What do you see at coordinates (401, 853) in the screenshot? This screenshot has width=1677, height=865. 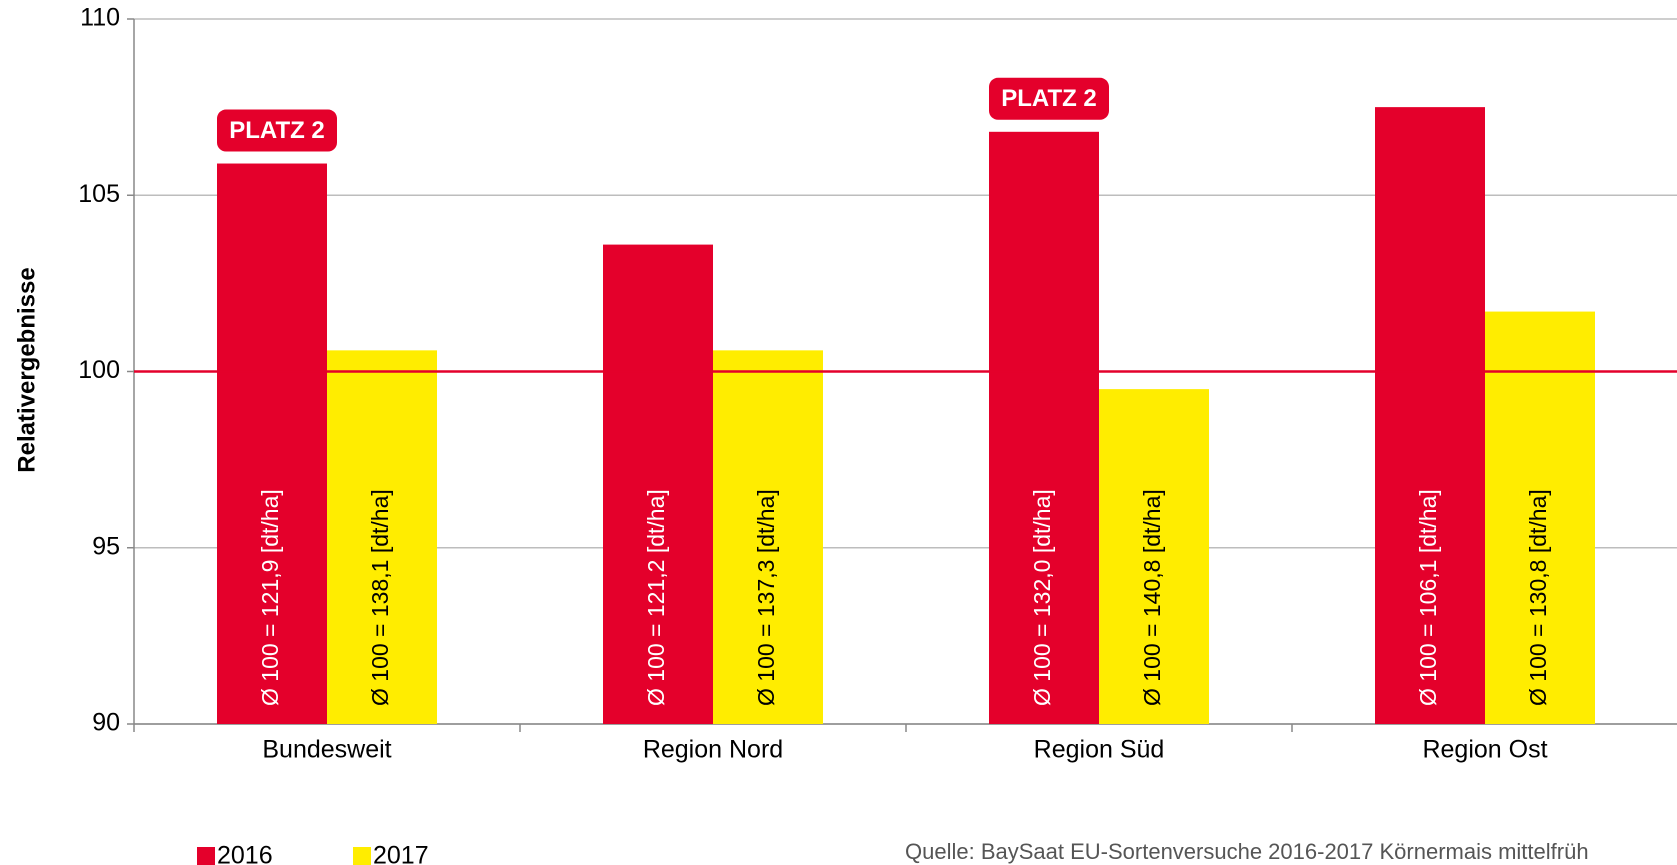 I see `legend-label: 2017` at bounding box center [401, 853].